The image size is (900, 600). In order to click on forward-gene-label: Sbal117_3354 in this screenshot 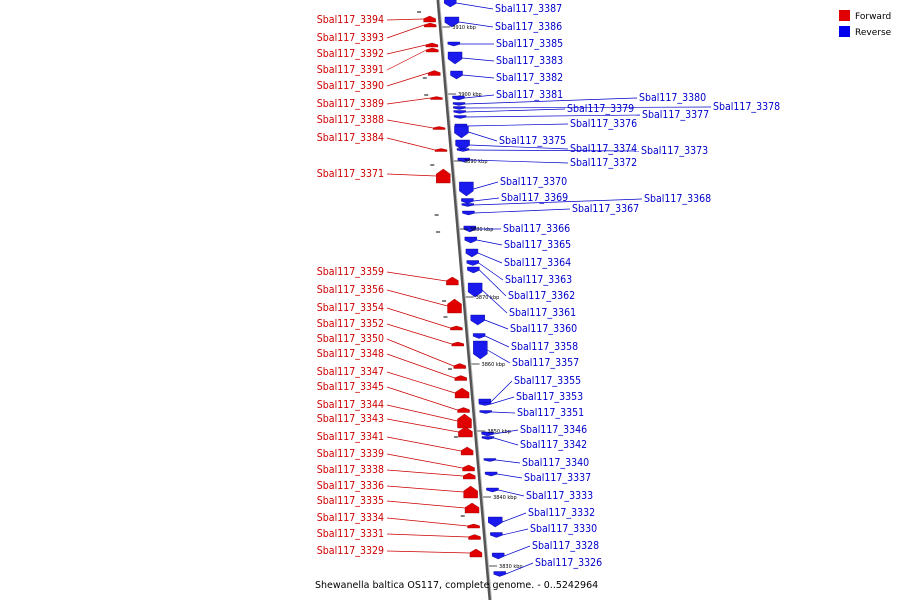, I will do `click(350, 308)`.